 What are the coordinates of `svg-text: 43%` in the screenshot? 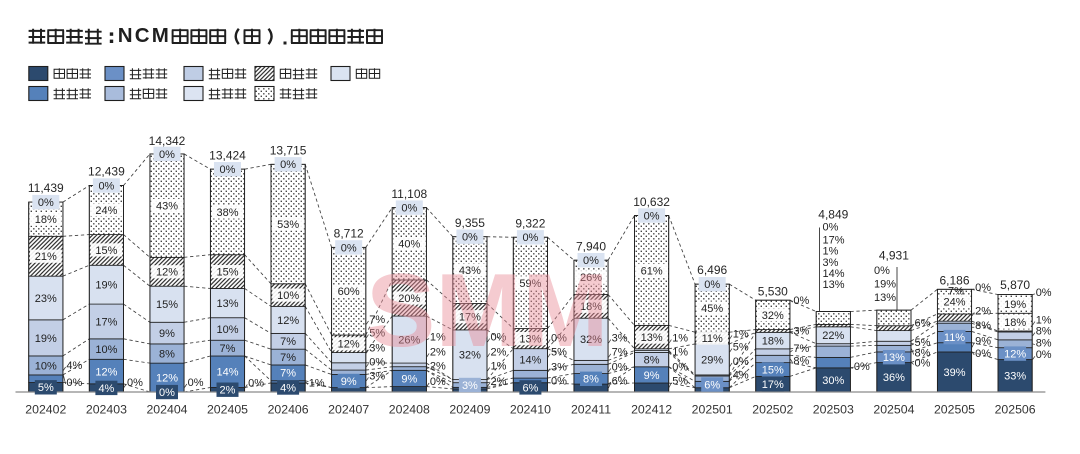 It's located at (470, 271).